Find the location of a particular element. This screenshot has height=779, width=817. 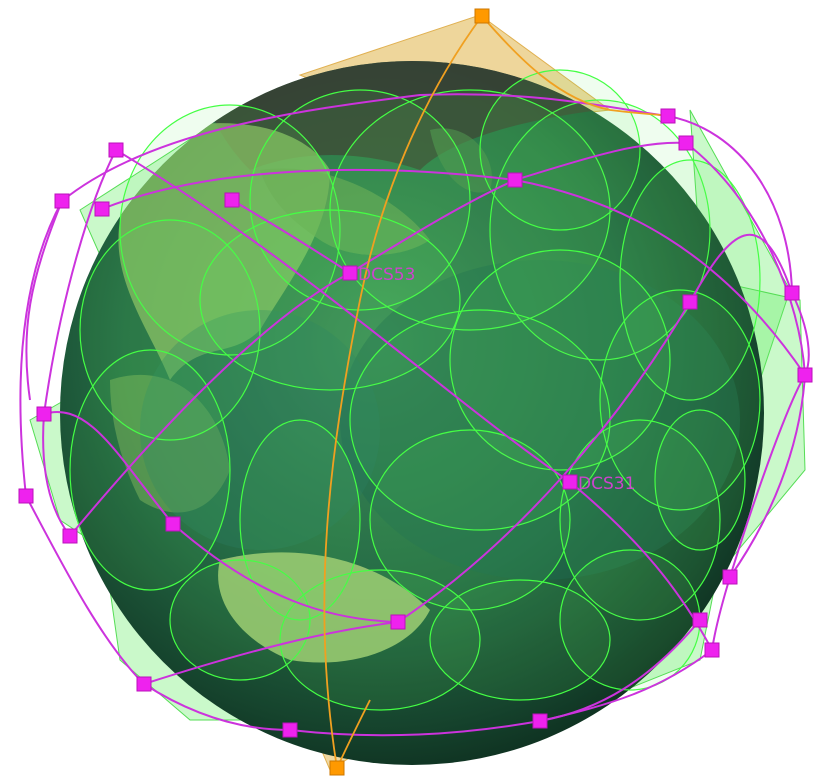

satellite-marker-dcs31 is located at coordinates (570, 482).